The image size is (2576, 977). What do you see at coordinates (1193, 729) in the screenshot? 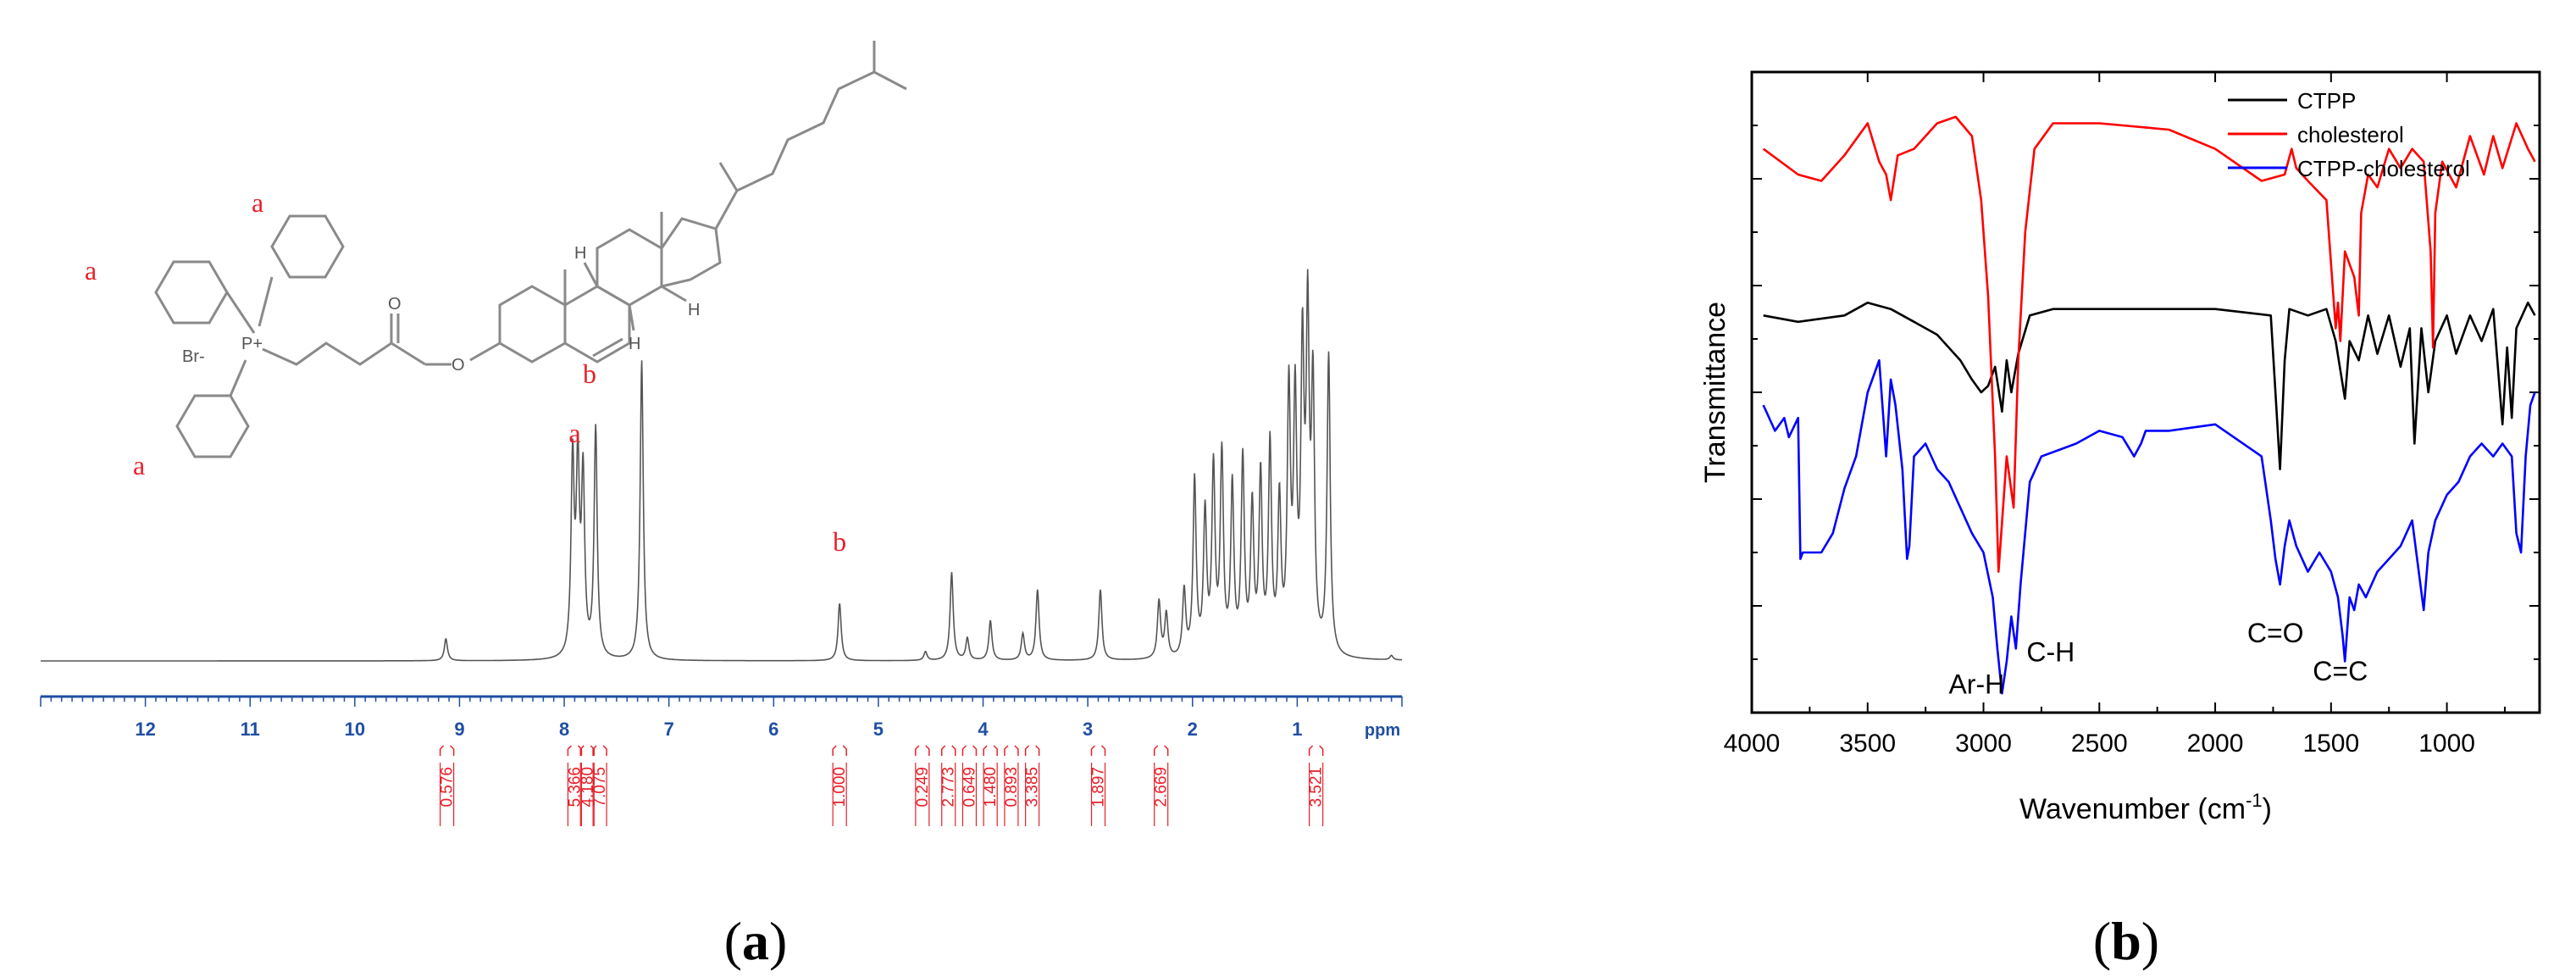
I see `nmr-tick-label: 2` at bounding box center [1193, 729].